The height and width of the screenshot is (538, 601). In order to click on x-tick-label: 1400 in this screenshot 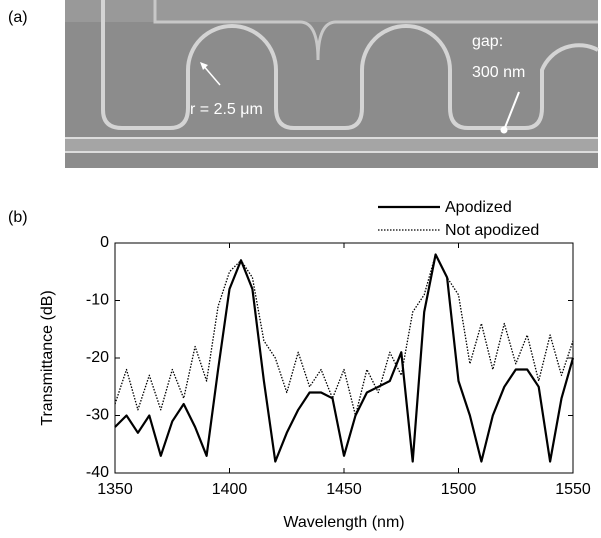, I will do `click(230, 489)`.